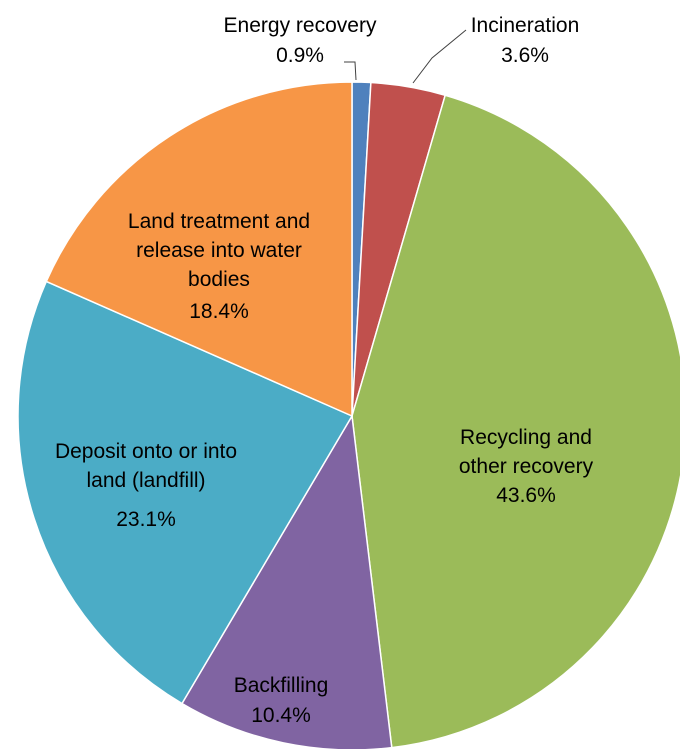  Describe the element at coordinates (300, 25) in the screenshot. I see `slice-label-energy-recovery: Energy recovery` at that location.